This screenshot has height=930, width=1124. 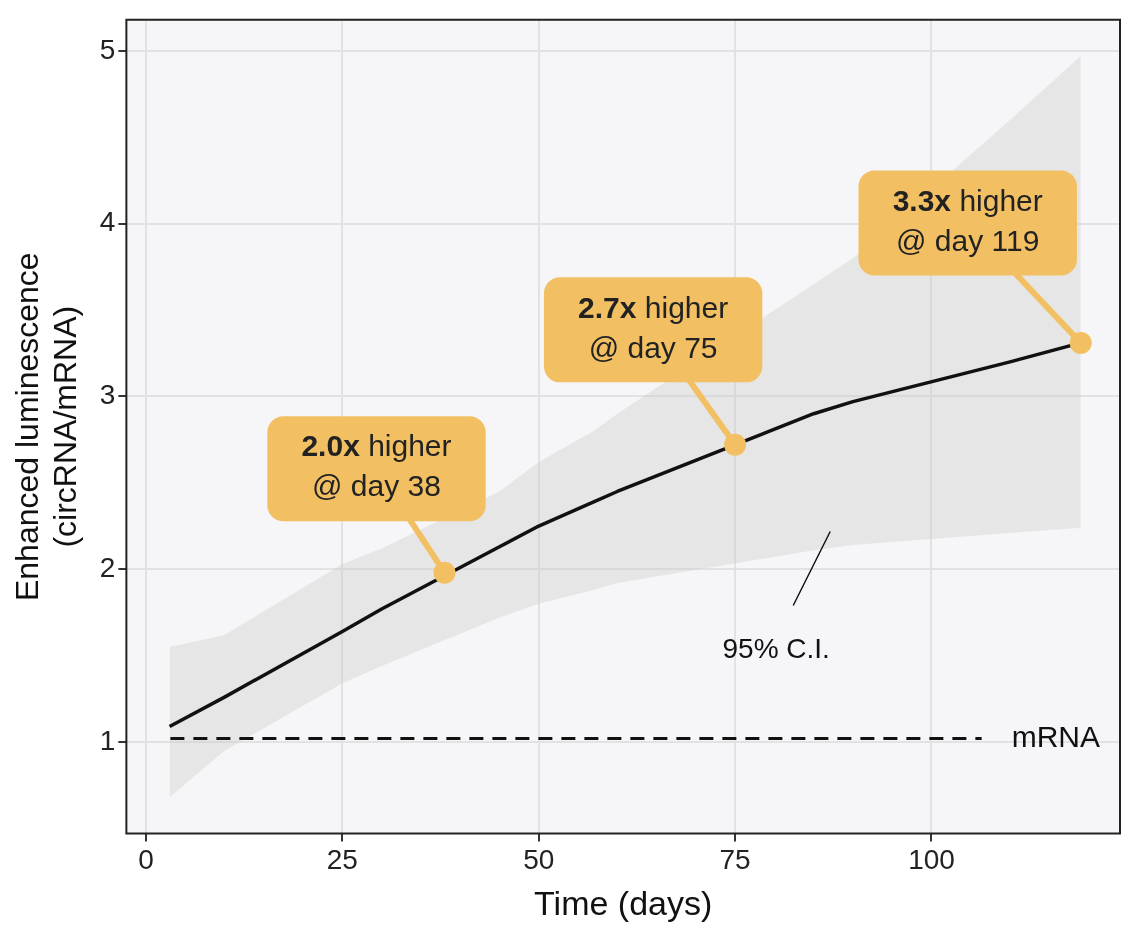 What do you see at coordinates (653, 327) in the screenshot?
I see `annotation: 2.7x higher @ day 75` at bounding box center [653, 327].